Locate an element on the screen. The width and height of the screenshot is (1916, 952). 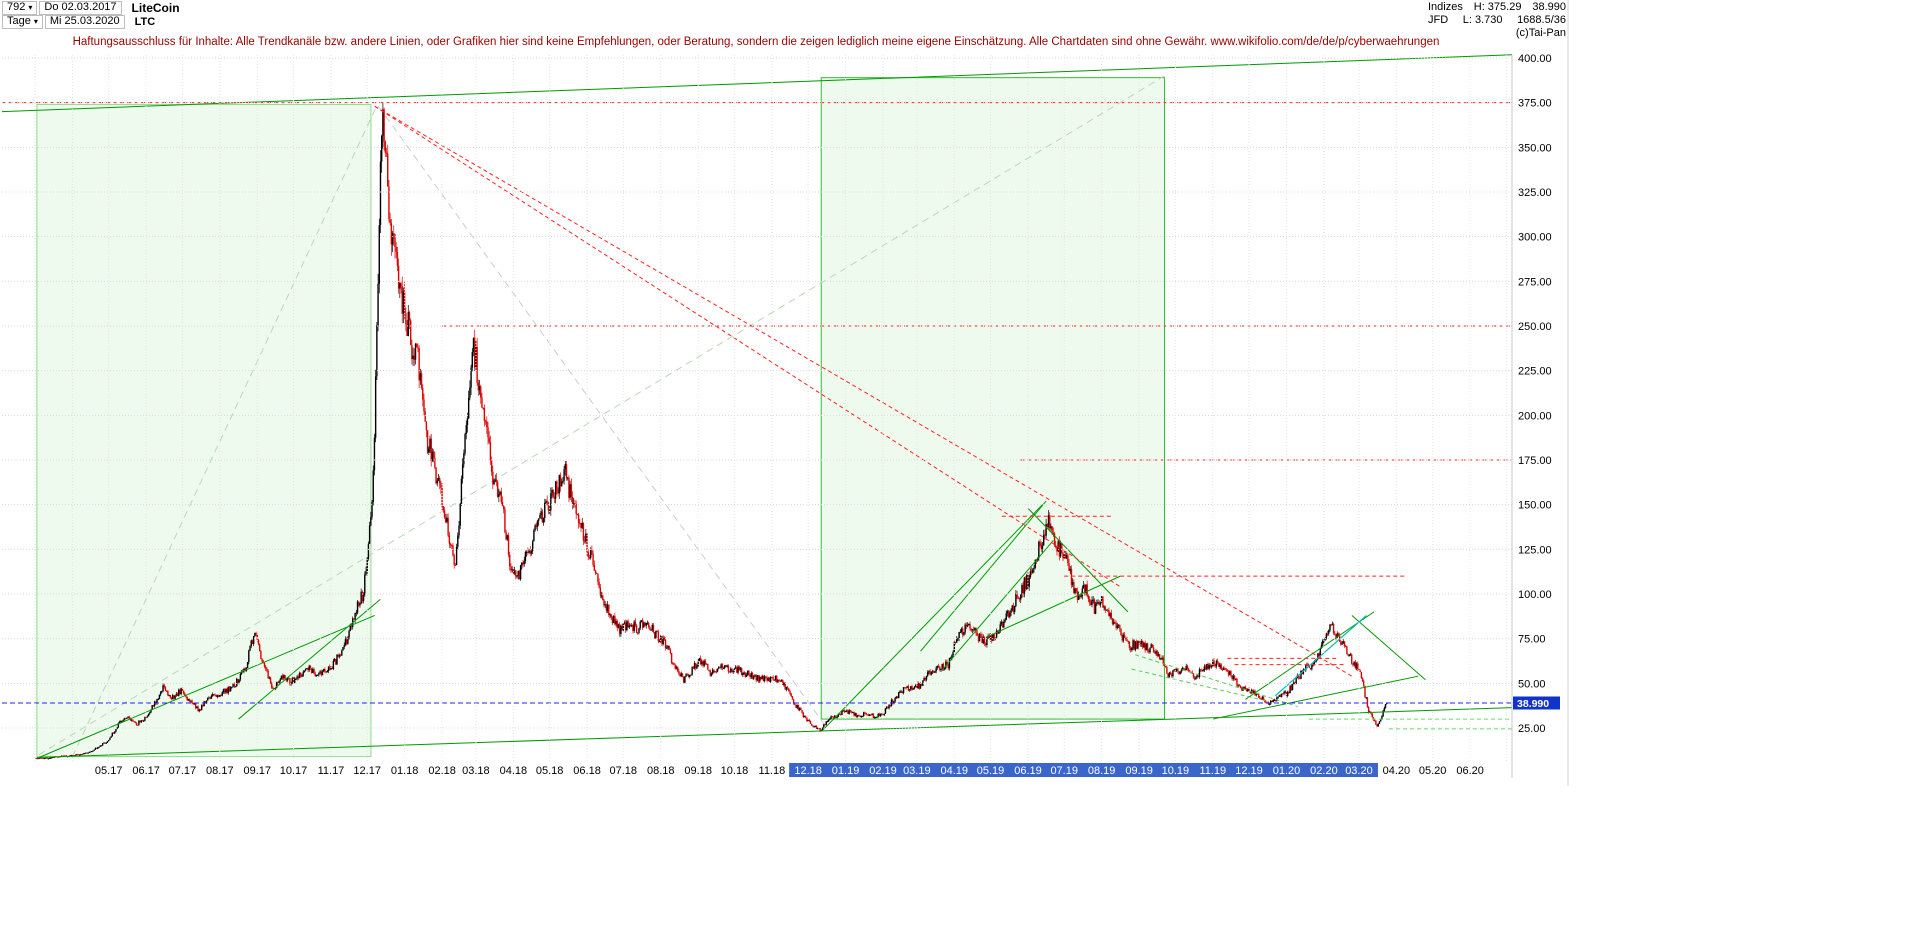
svg-text: 325.00 is located at coordinates (1535, 193).